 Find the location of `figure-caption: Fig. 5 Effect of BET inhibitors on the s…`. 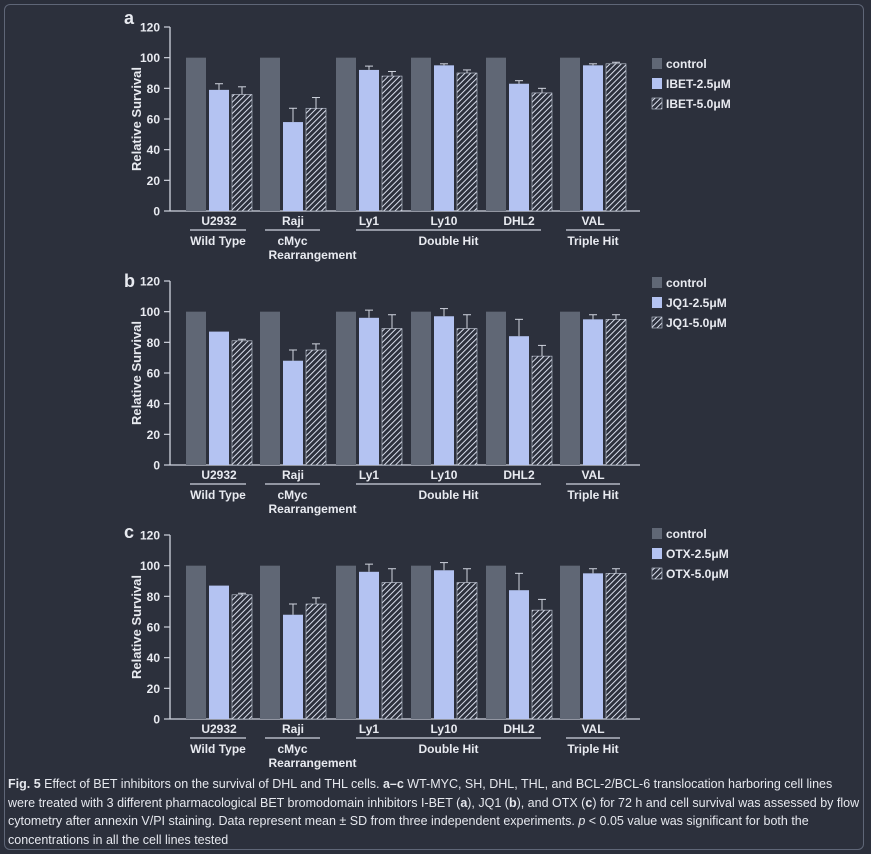

figure-caption: Fig. 5 Effect of BET inhibitors on the s… is located at coordinates (434, 812).